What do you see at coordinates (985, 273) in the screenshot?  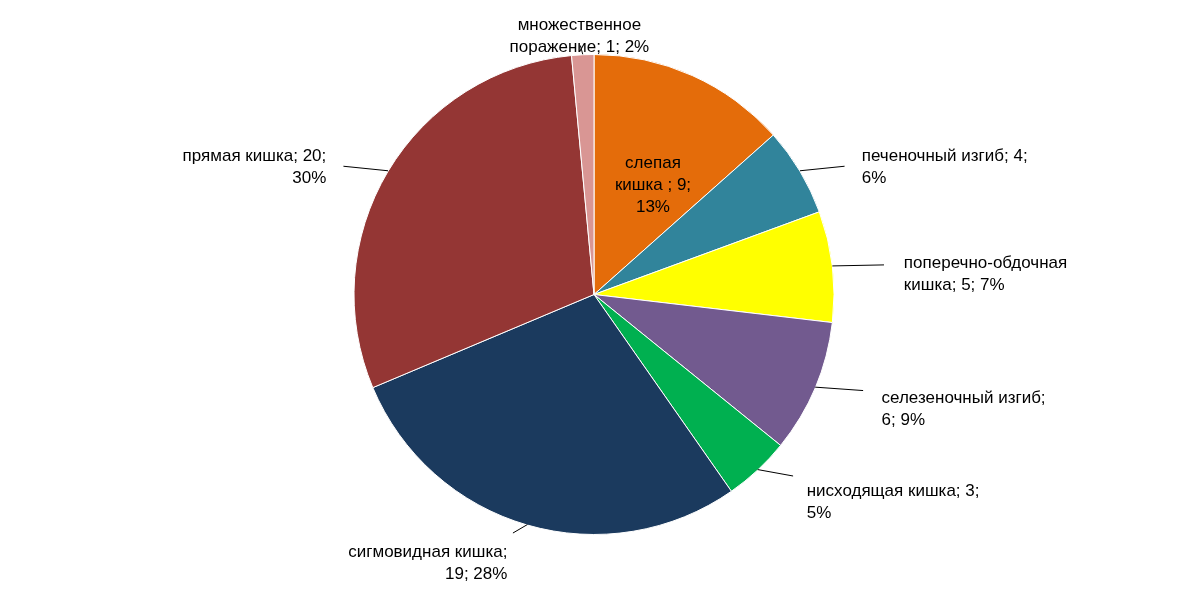 I see `slice-label: поперечно-обдочная кишка; 5; 7%` at bounding box center [985, 273].